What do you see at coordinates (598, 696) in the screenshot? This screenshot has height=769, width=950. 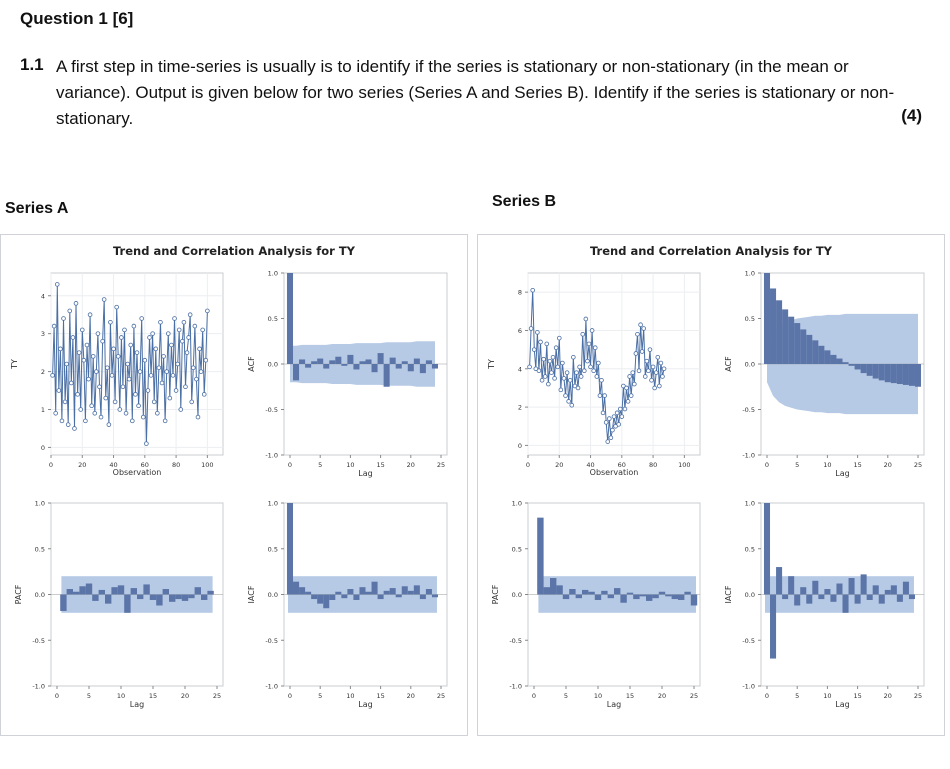 I see `series-b-pacf-xtick-label: 10` at bounding box center [598, 696].